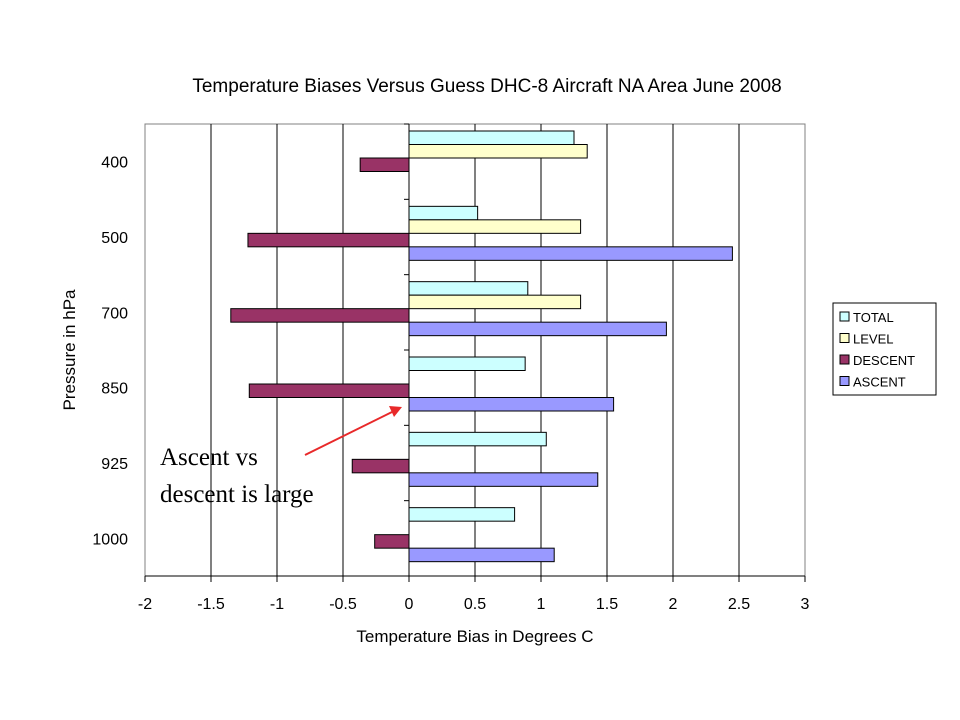  Describe the element at coordinates (844, 381) in the screenshot. I see `legend-swatch-ascent` at that location.